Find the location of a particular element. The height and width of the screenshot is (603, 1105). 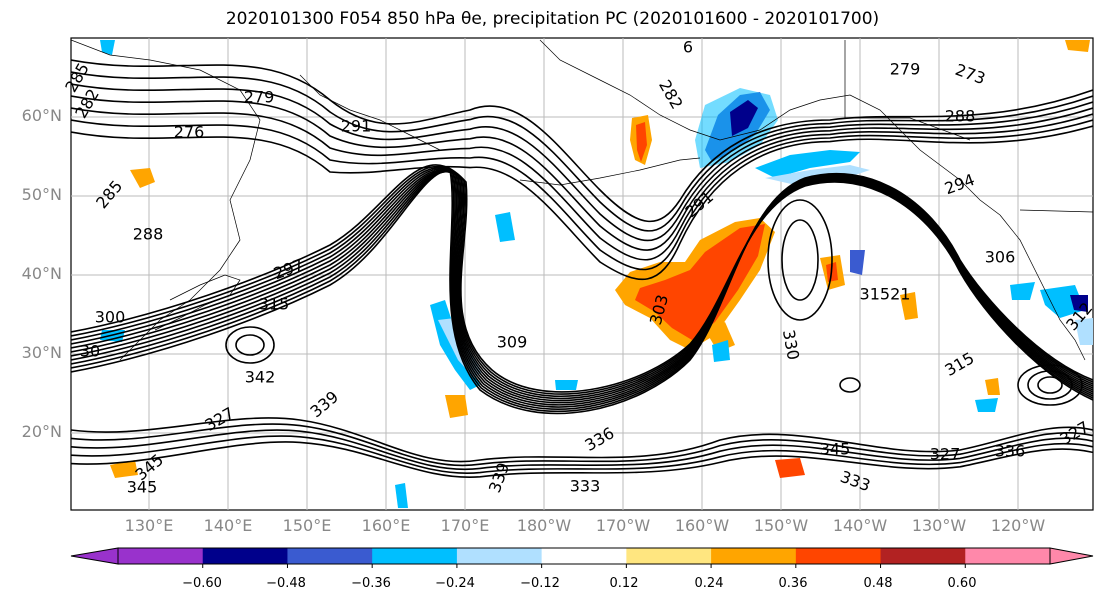

lat-label-60n: 60°N is located at coordinates (41, 115).